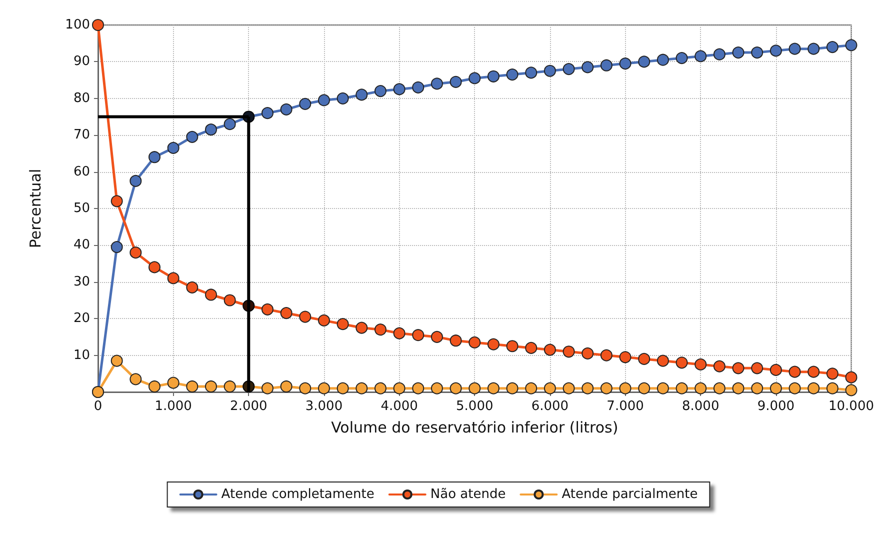 Image resolution: width=877 pixels, height=537 pixels. Describe the element at coordinates (468, 494) in the screenshot. I see `legend-label: Não atende` at that location.